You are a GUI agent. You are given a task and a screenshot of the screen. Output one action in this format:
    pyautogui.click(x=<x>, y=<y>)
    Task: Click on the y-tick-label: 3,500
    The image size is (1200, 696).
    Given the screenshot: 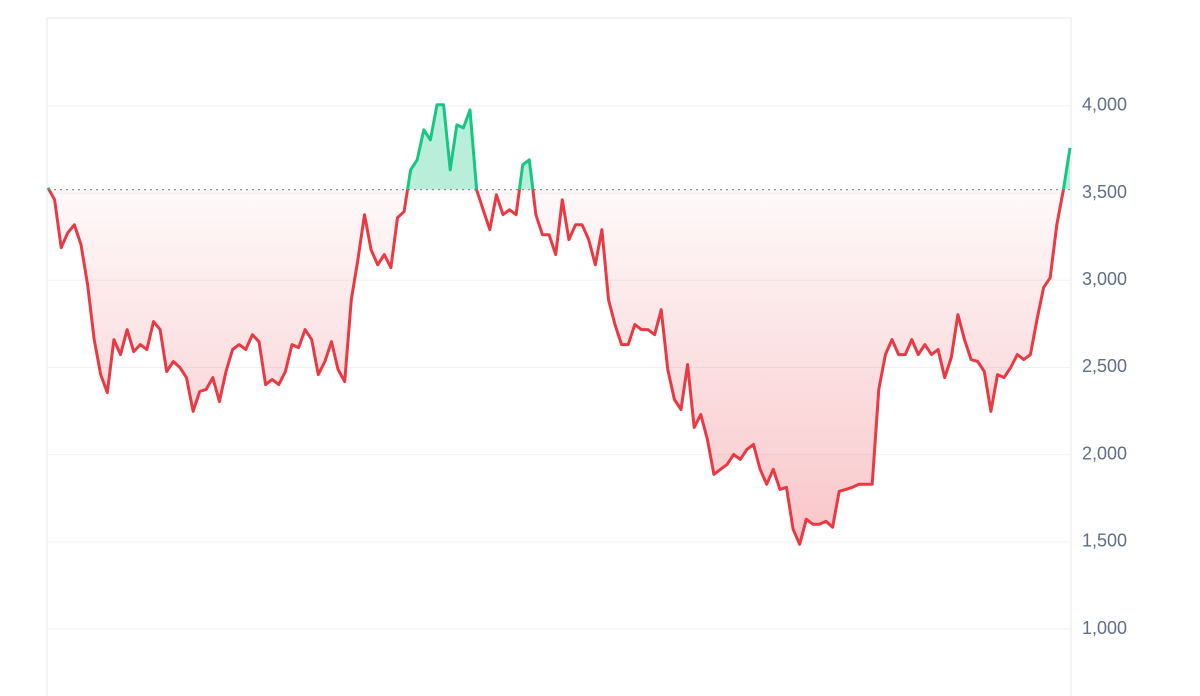 What is the action you would take?
    pyautogui.click(x=1104, y=192)
    